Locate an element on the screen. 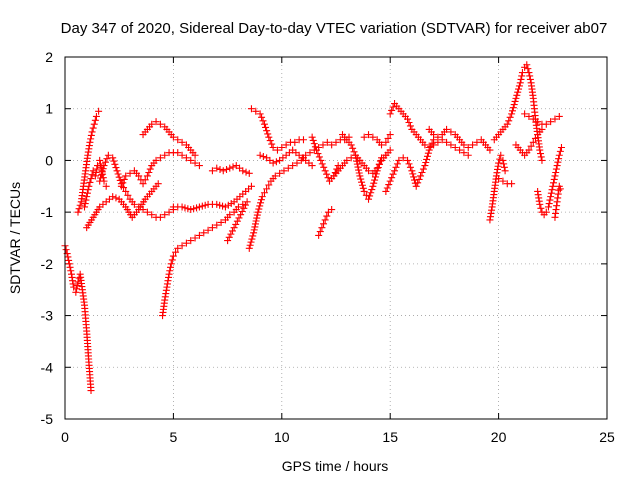  series-sat-h is located at coordinates (203, 260).